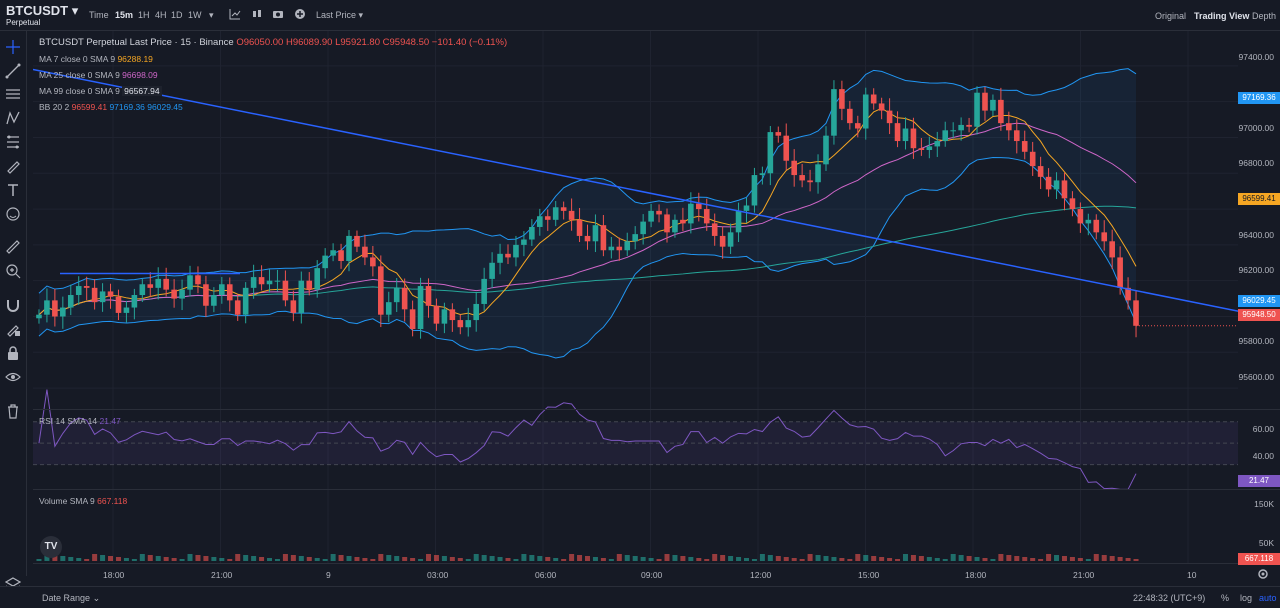 The image size is (1280, 608). What do you see at coordinates (96, 59) in the screenshot?
I see `ma7-legend: MA 7 close 0 SMA 9 96288.19` at bounding box center [96, 59].